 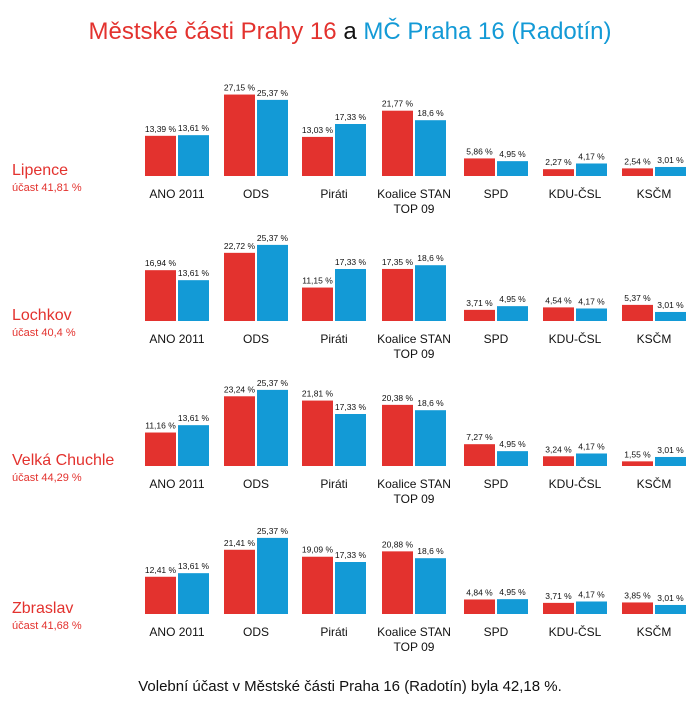 What do you see at coordinates (558, 162) in the screenshot?
I see `data-label: 2,27 %` at bounding box center [558, 162].